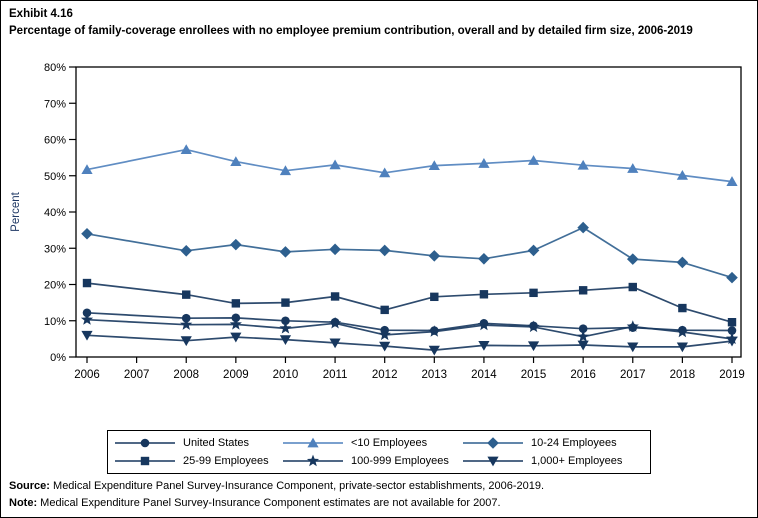 The image size is (758, 518). I want to click on legend-marker-triangle-down-icon, so click(493, 461).